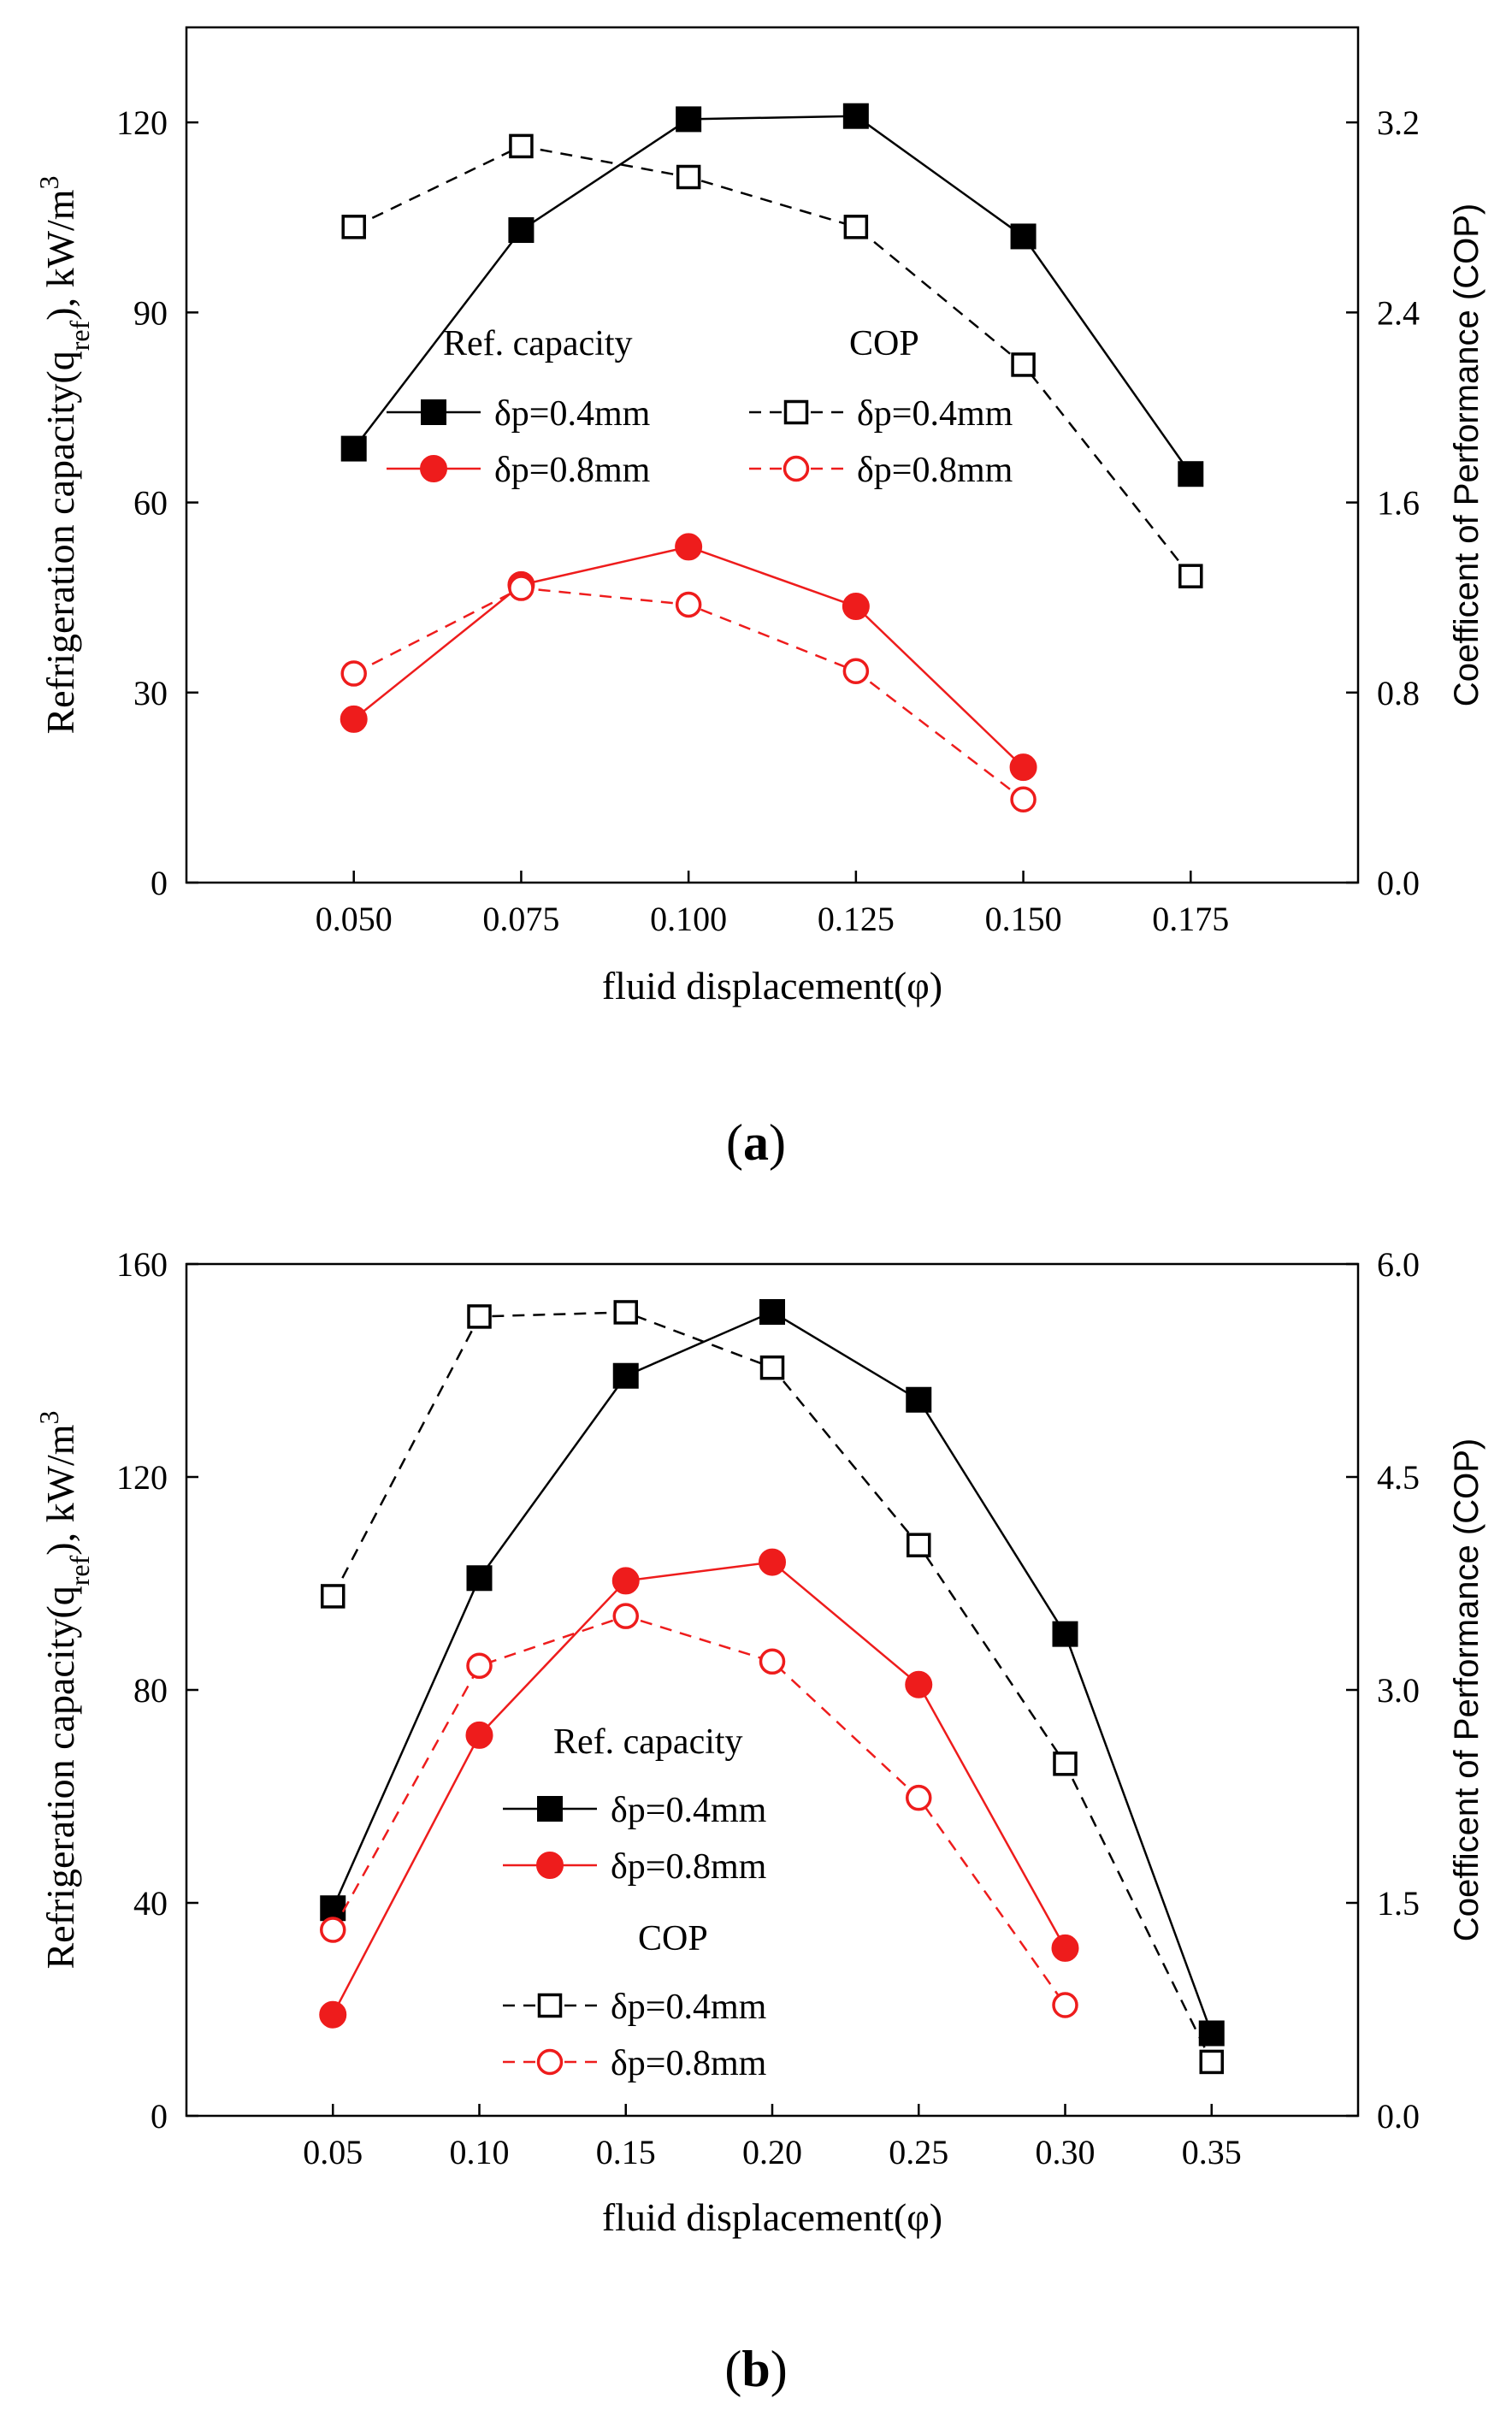 The width and height of the screenshot is (1512, 2422). What do you see at coordinates (1398, 1477) in the screenshot?
I see `y-right-tick-label-b: 4.5` at bounding box center [1398, 1477].